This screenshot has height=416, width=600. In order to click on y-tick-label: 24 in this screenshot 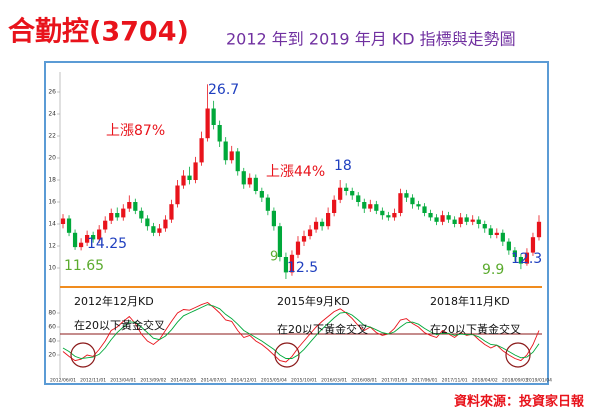, I will do `click(52, 114)`.